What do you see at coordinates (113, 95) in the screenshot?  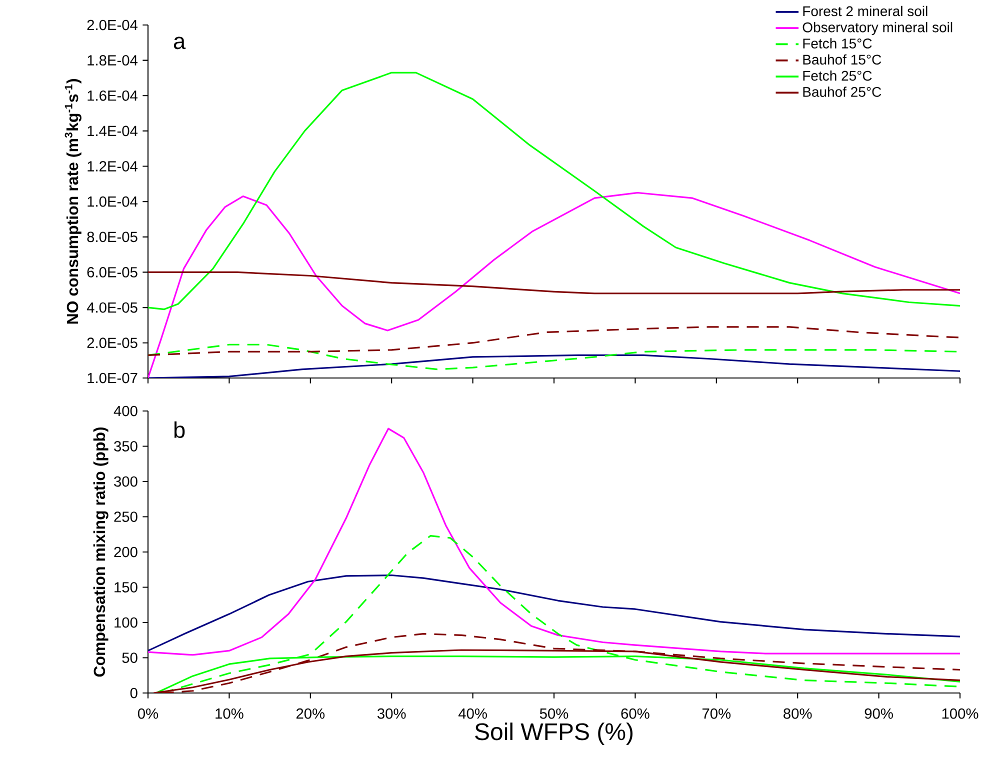 I see `y-tick-label: 1.6E-04` at bounding box center [113, 95].